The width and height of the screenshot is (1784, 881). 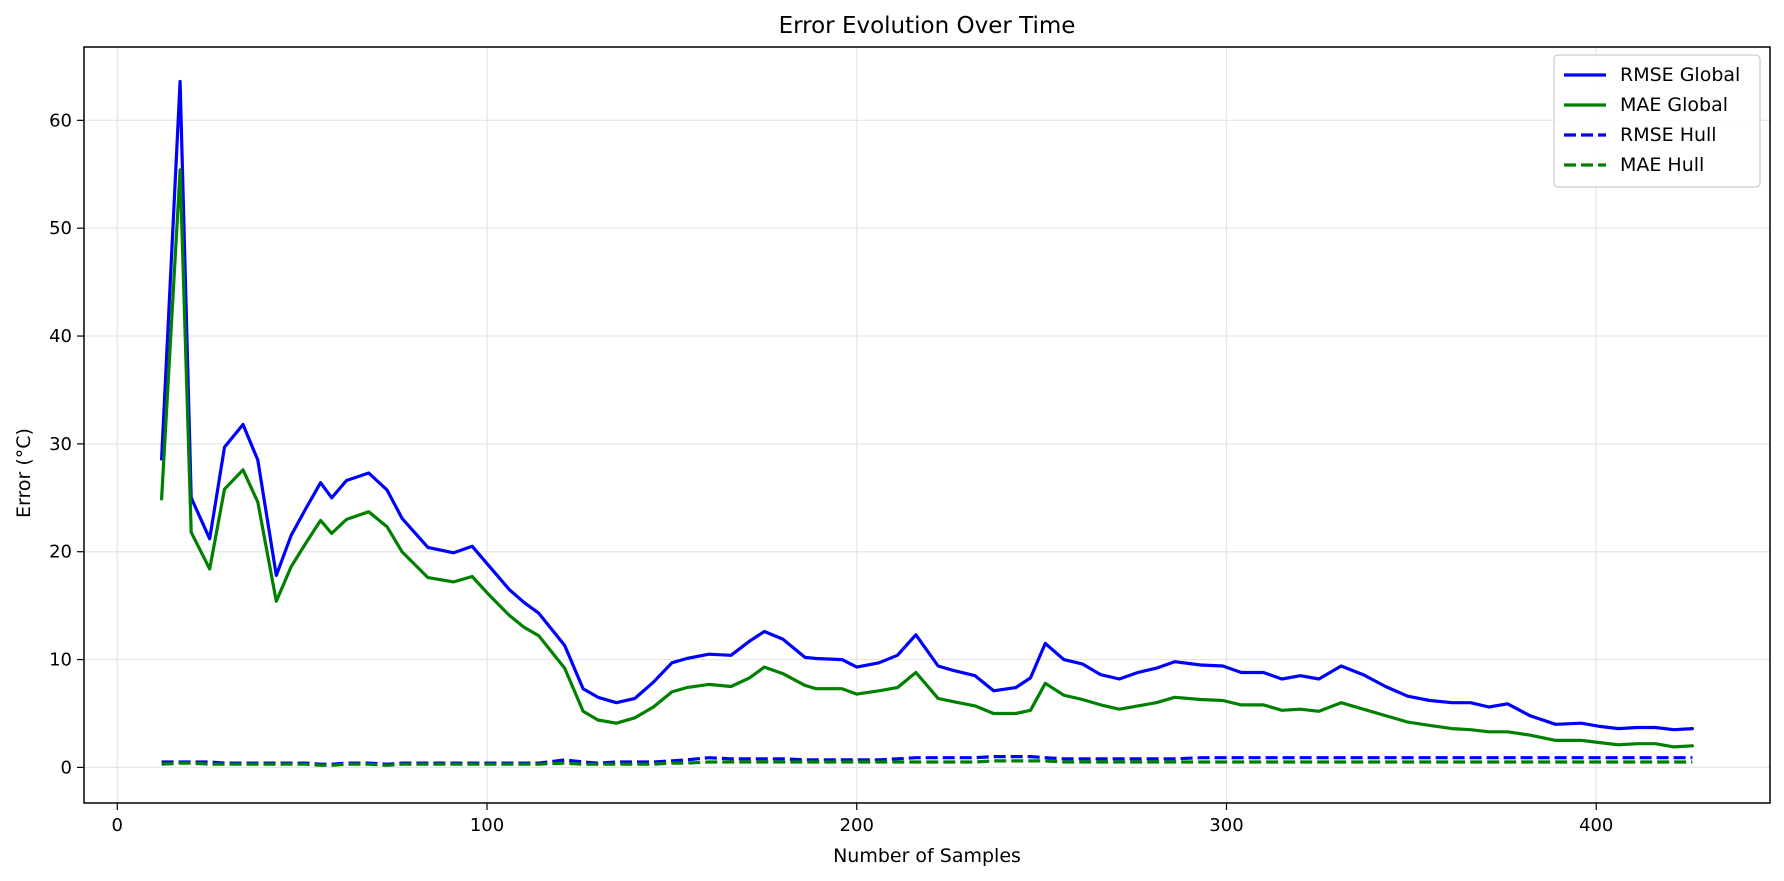 I want to click on x-axis-label: Number of Samples, so click(x=927, y=856).